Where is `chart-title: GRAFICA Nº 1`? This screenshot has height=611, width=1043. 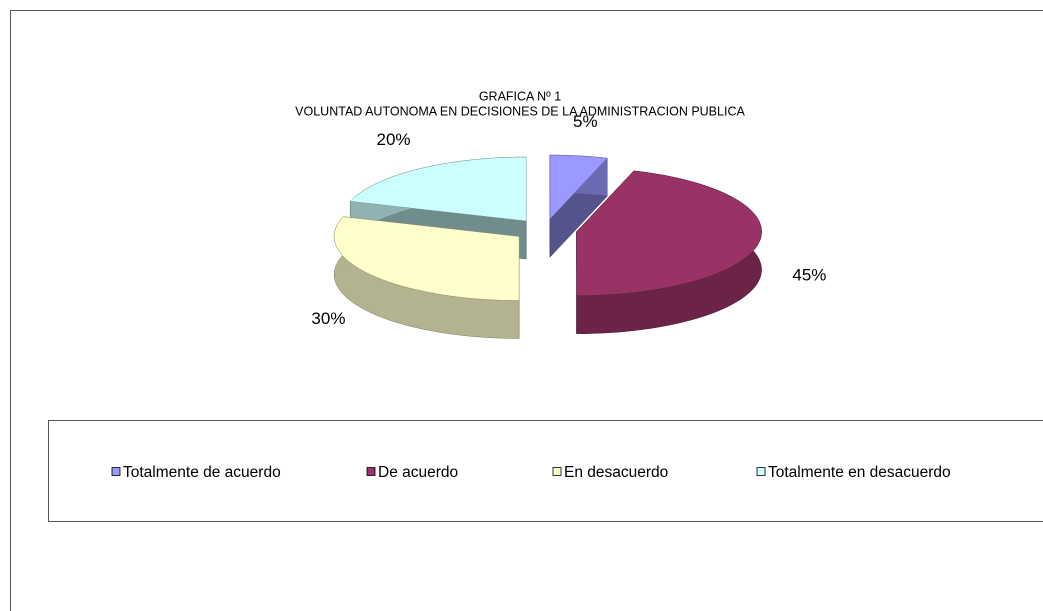
chart-title: GRAFICA Nº 1 is located at coordinates (520, 96).